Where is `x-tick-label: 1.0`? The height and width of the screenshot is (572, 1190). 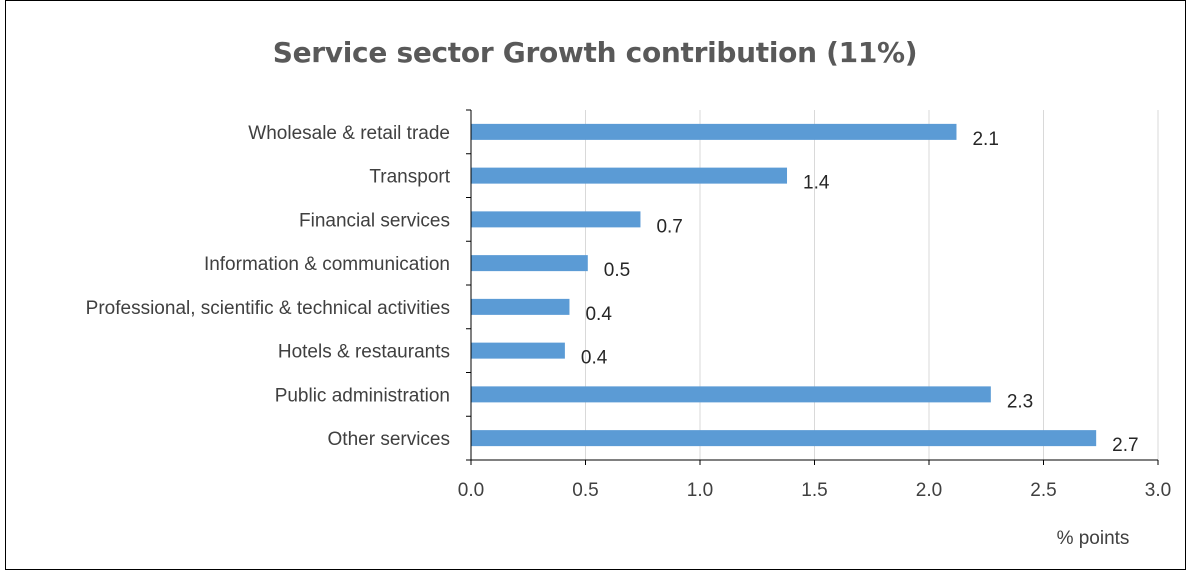
x-tick-label: 1.0 is located at coordinates (700, 490).